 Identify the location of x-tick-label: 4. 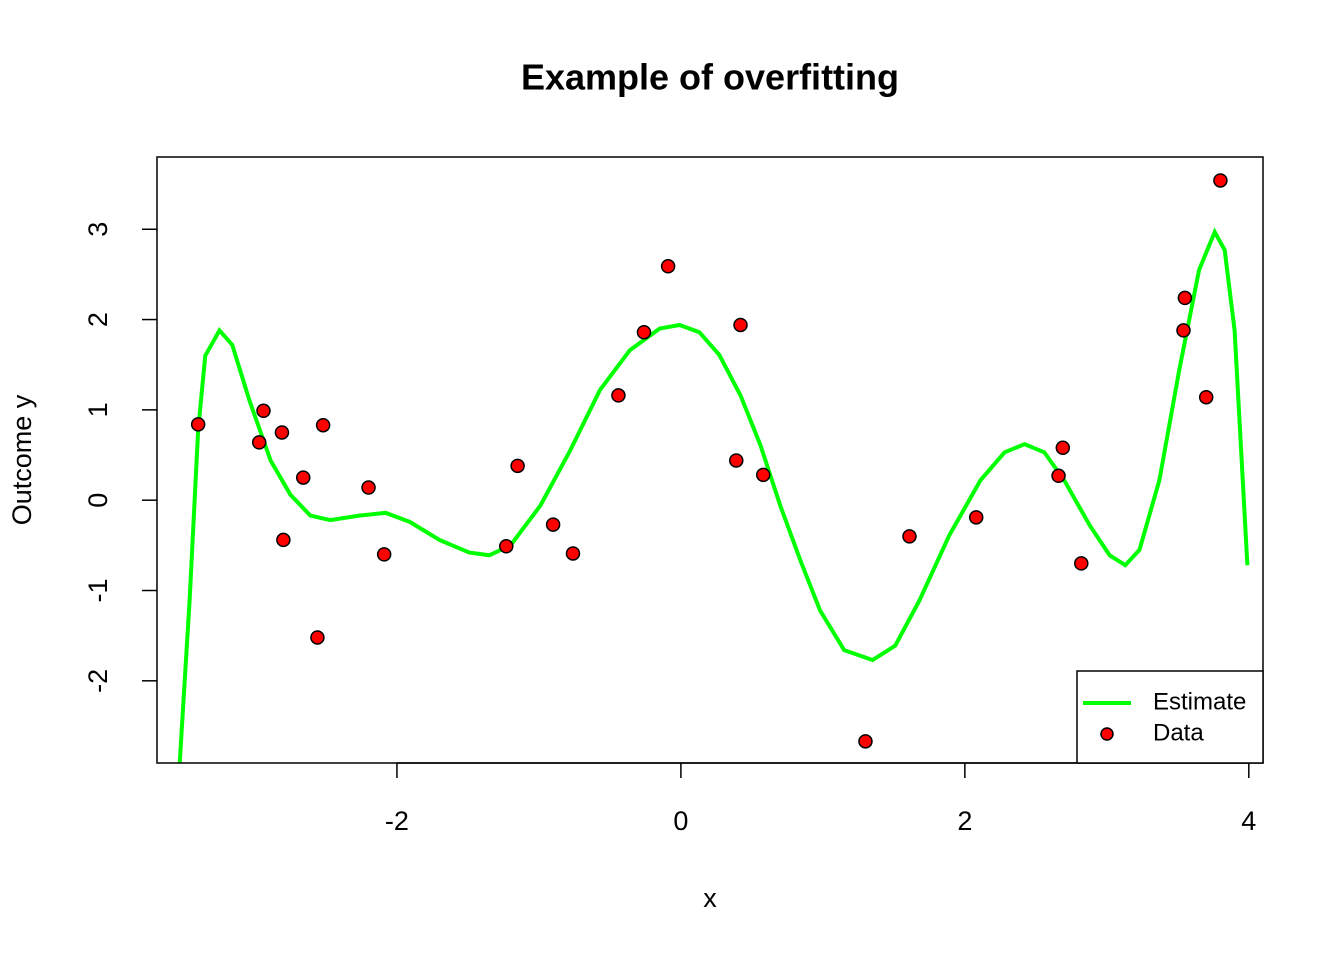
(1248, 821).